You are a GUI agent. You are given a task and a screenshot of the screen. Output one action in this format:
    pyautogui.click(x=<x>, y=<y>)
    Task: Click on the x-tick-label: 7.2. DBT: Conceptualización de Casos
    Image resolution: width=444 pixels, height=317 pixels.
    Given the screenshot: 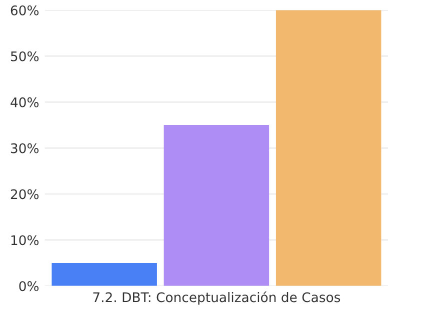 What is the action you would take?
    pyautogui.click(x=216, y=298)
    